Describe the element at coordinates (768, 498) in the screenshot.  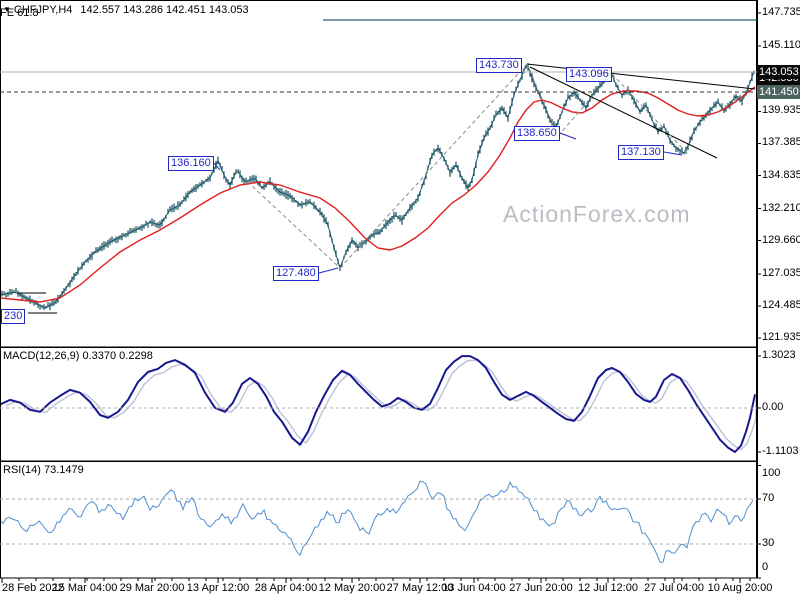
I see `rsi-axis-tick: 70` at that location.